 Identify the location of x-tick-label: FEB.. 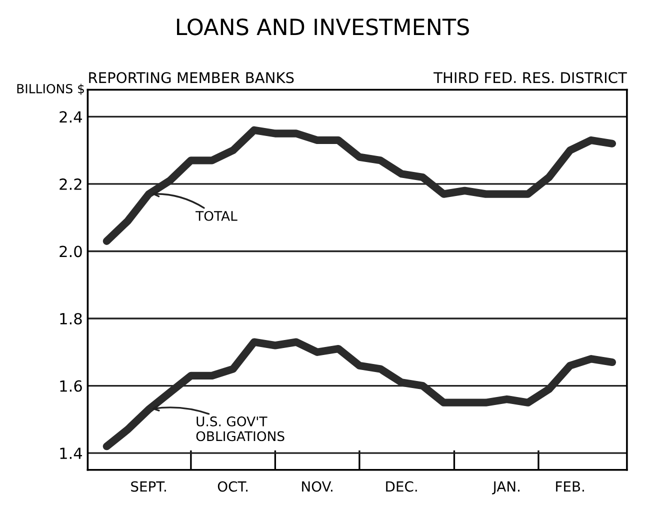
(570, 486).